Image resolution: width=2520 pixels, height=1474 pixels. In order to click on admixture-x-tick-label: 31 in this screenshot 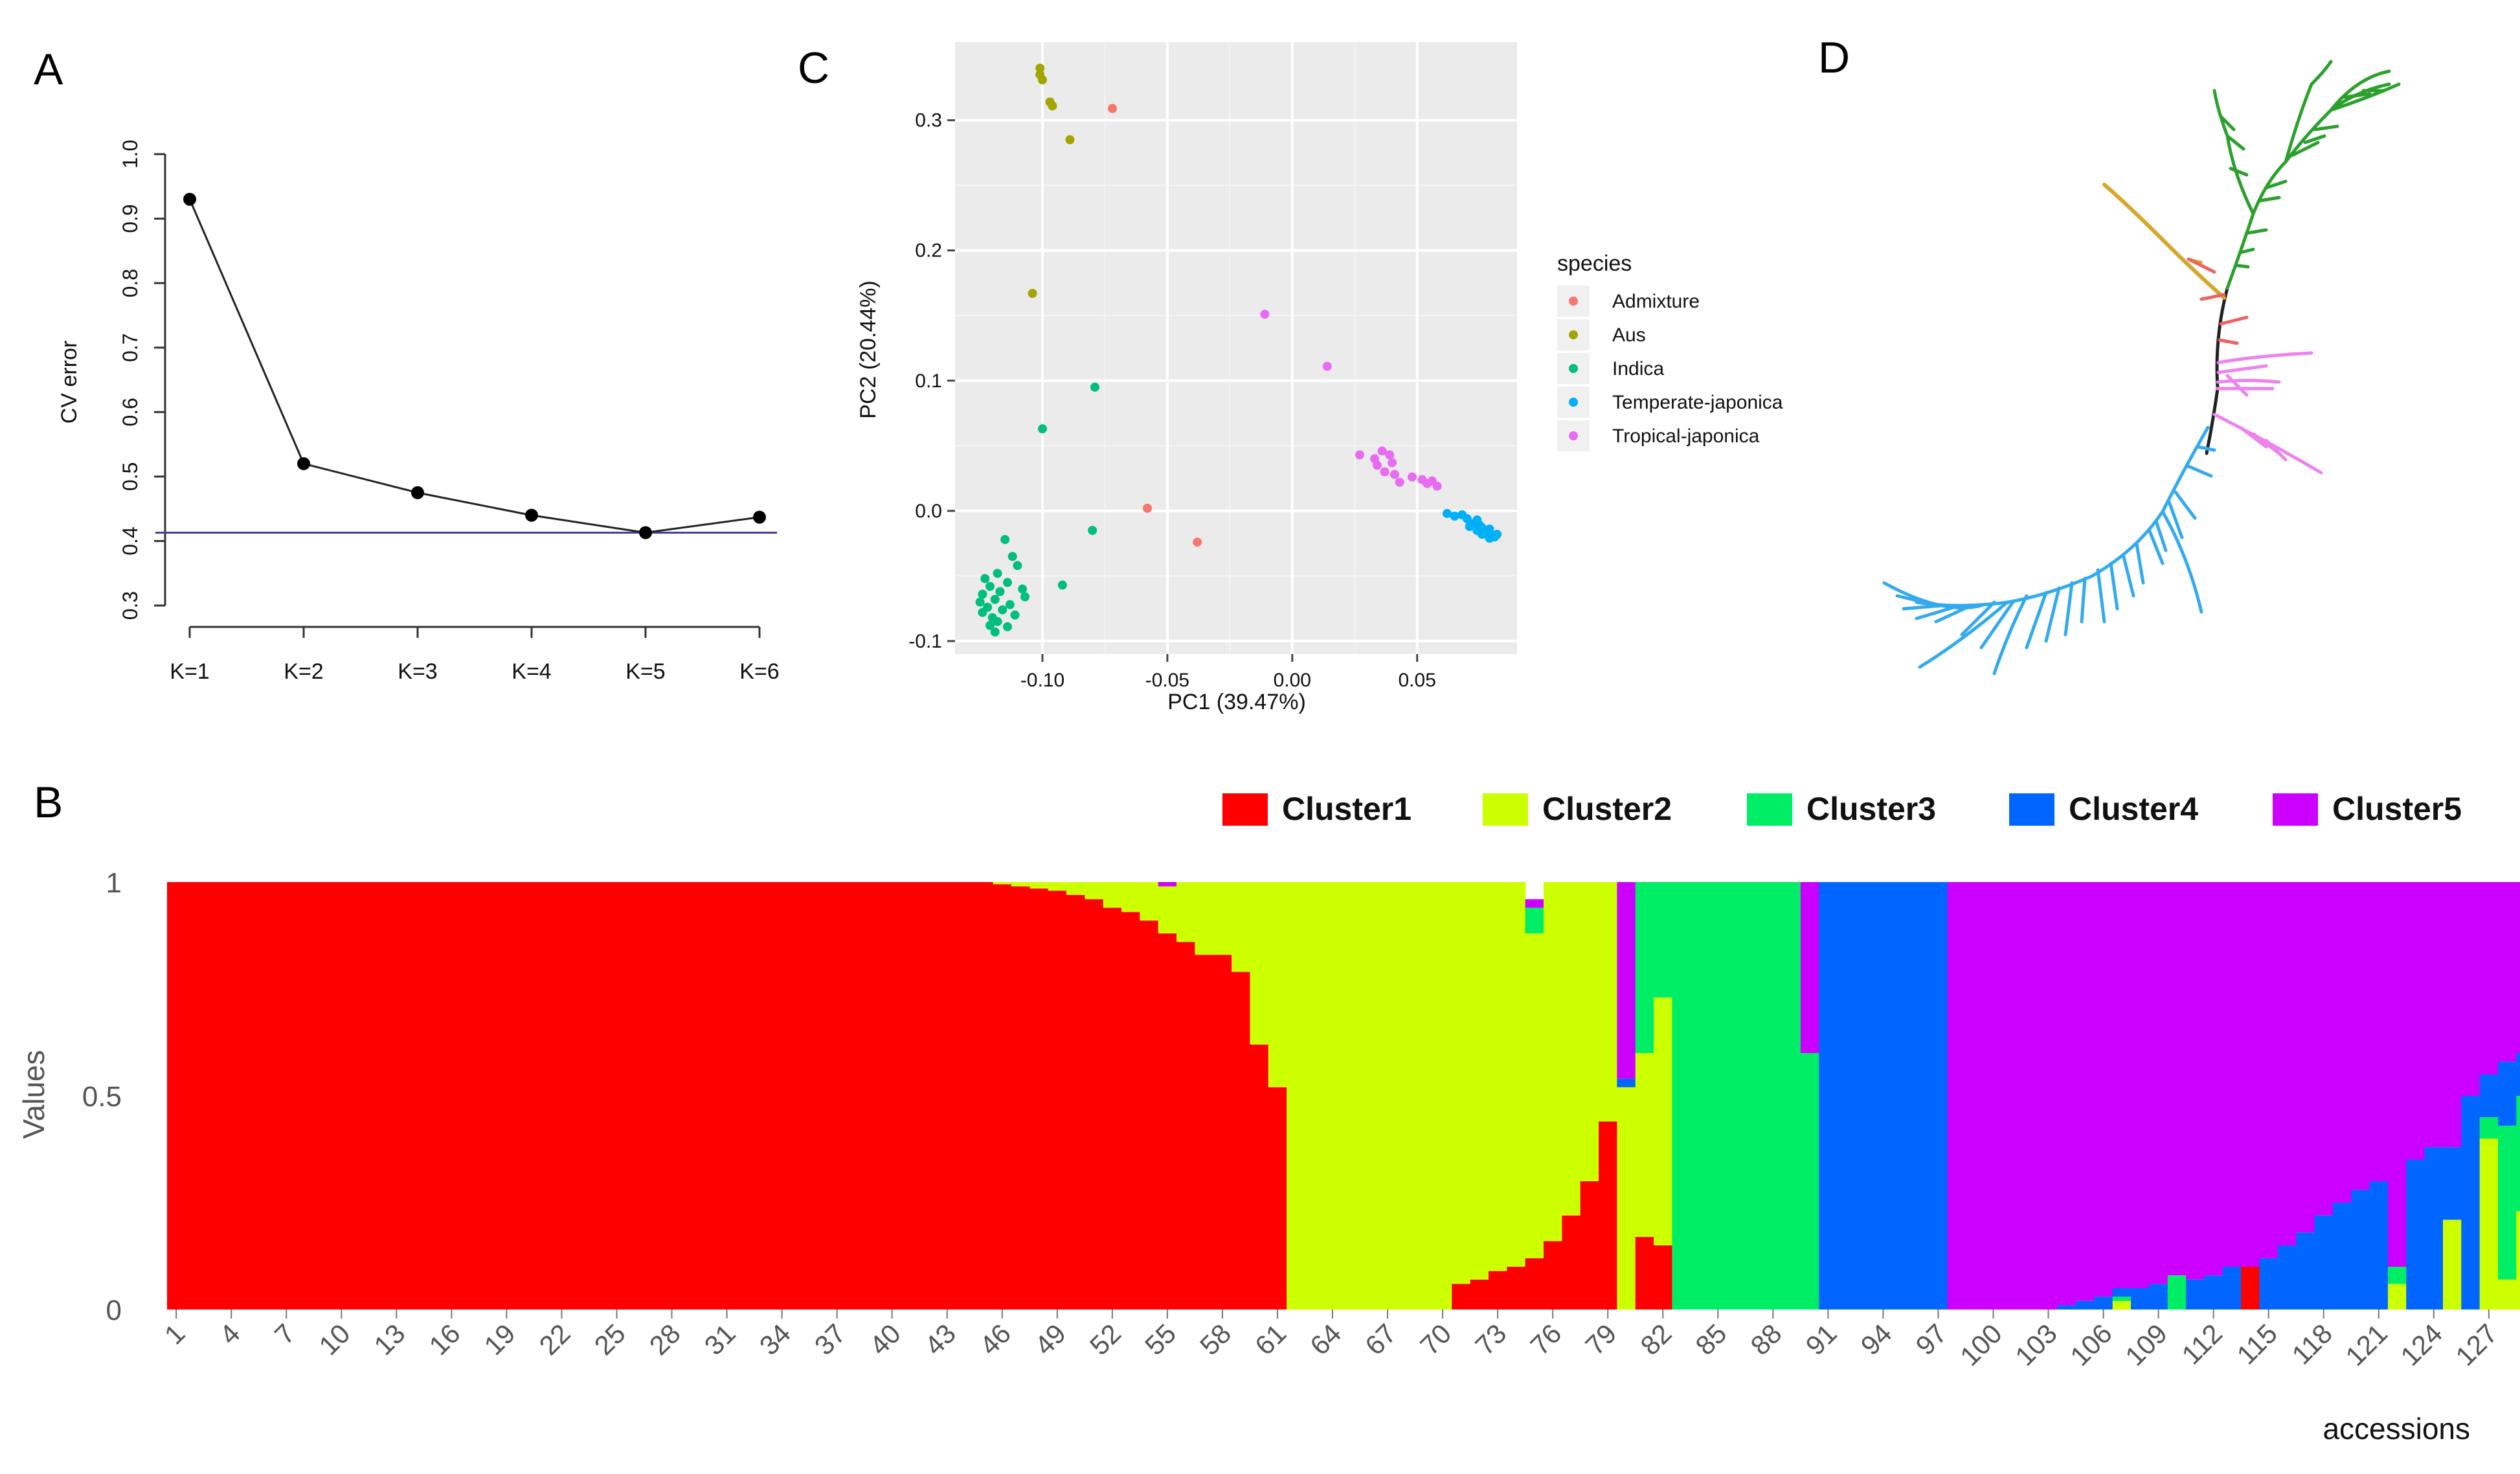, I will do `click(720, 1339)`.